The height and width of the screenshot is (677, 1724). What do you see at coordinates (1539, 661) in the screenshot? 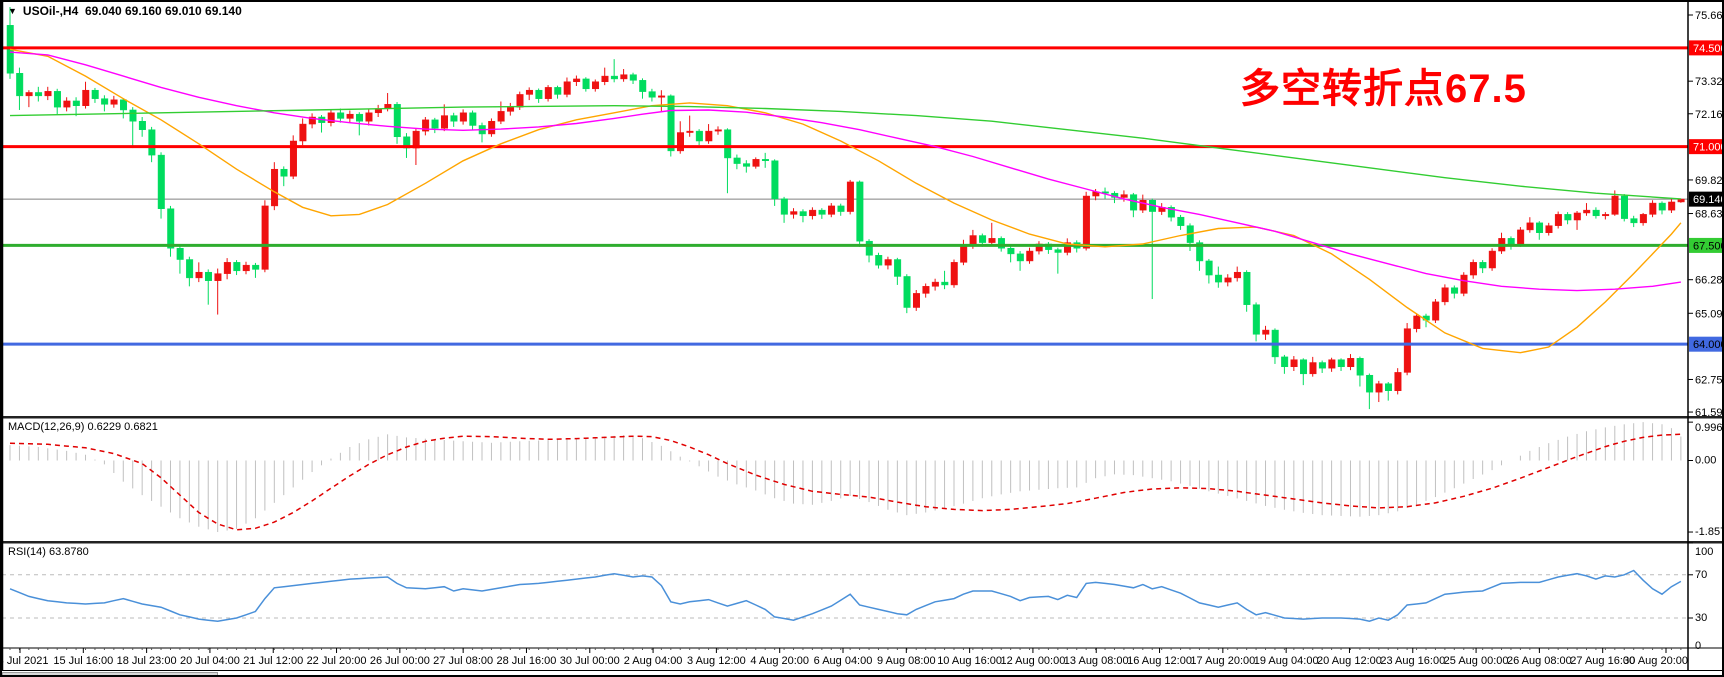
I see `time-tick-label: 26 Aug 08:00` at bounding box center [1539, 661].